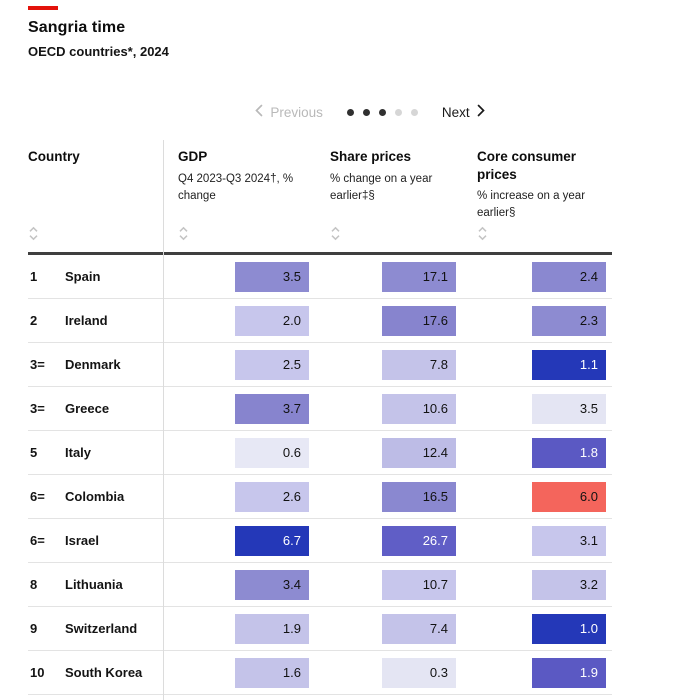  I want to click on share-prices-value-cell: 26.7, so click(388, 540).